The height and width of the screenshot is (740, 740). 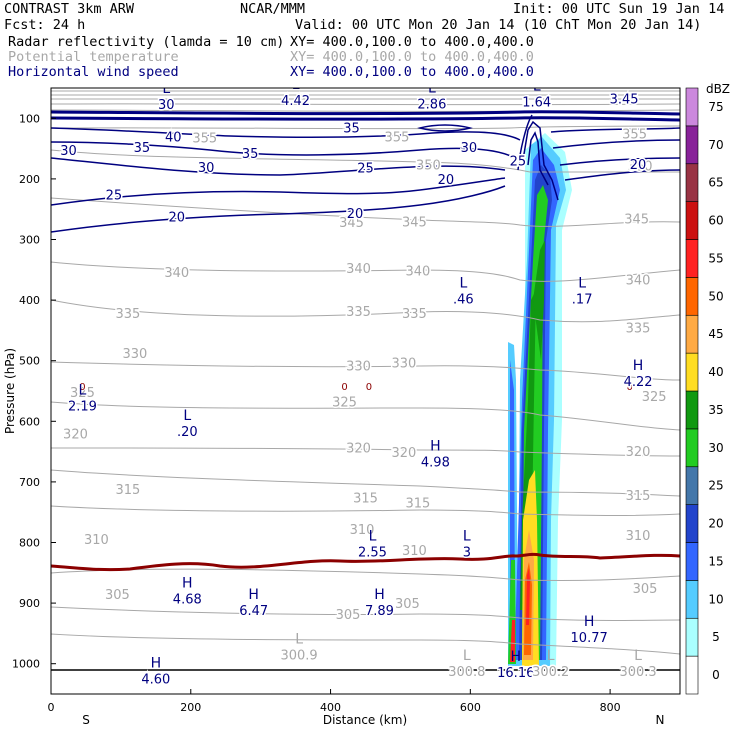 What do you see at coordinates (715, 561) in the screenshot?
I see `colorbar-level-label: 15` at bounding box center [715, 561].